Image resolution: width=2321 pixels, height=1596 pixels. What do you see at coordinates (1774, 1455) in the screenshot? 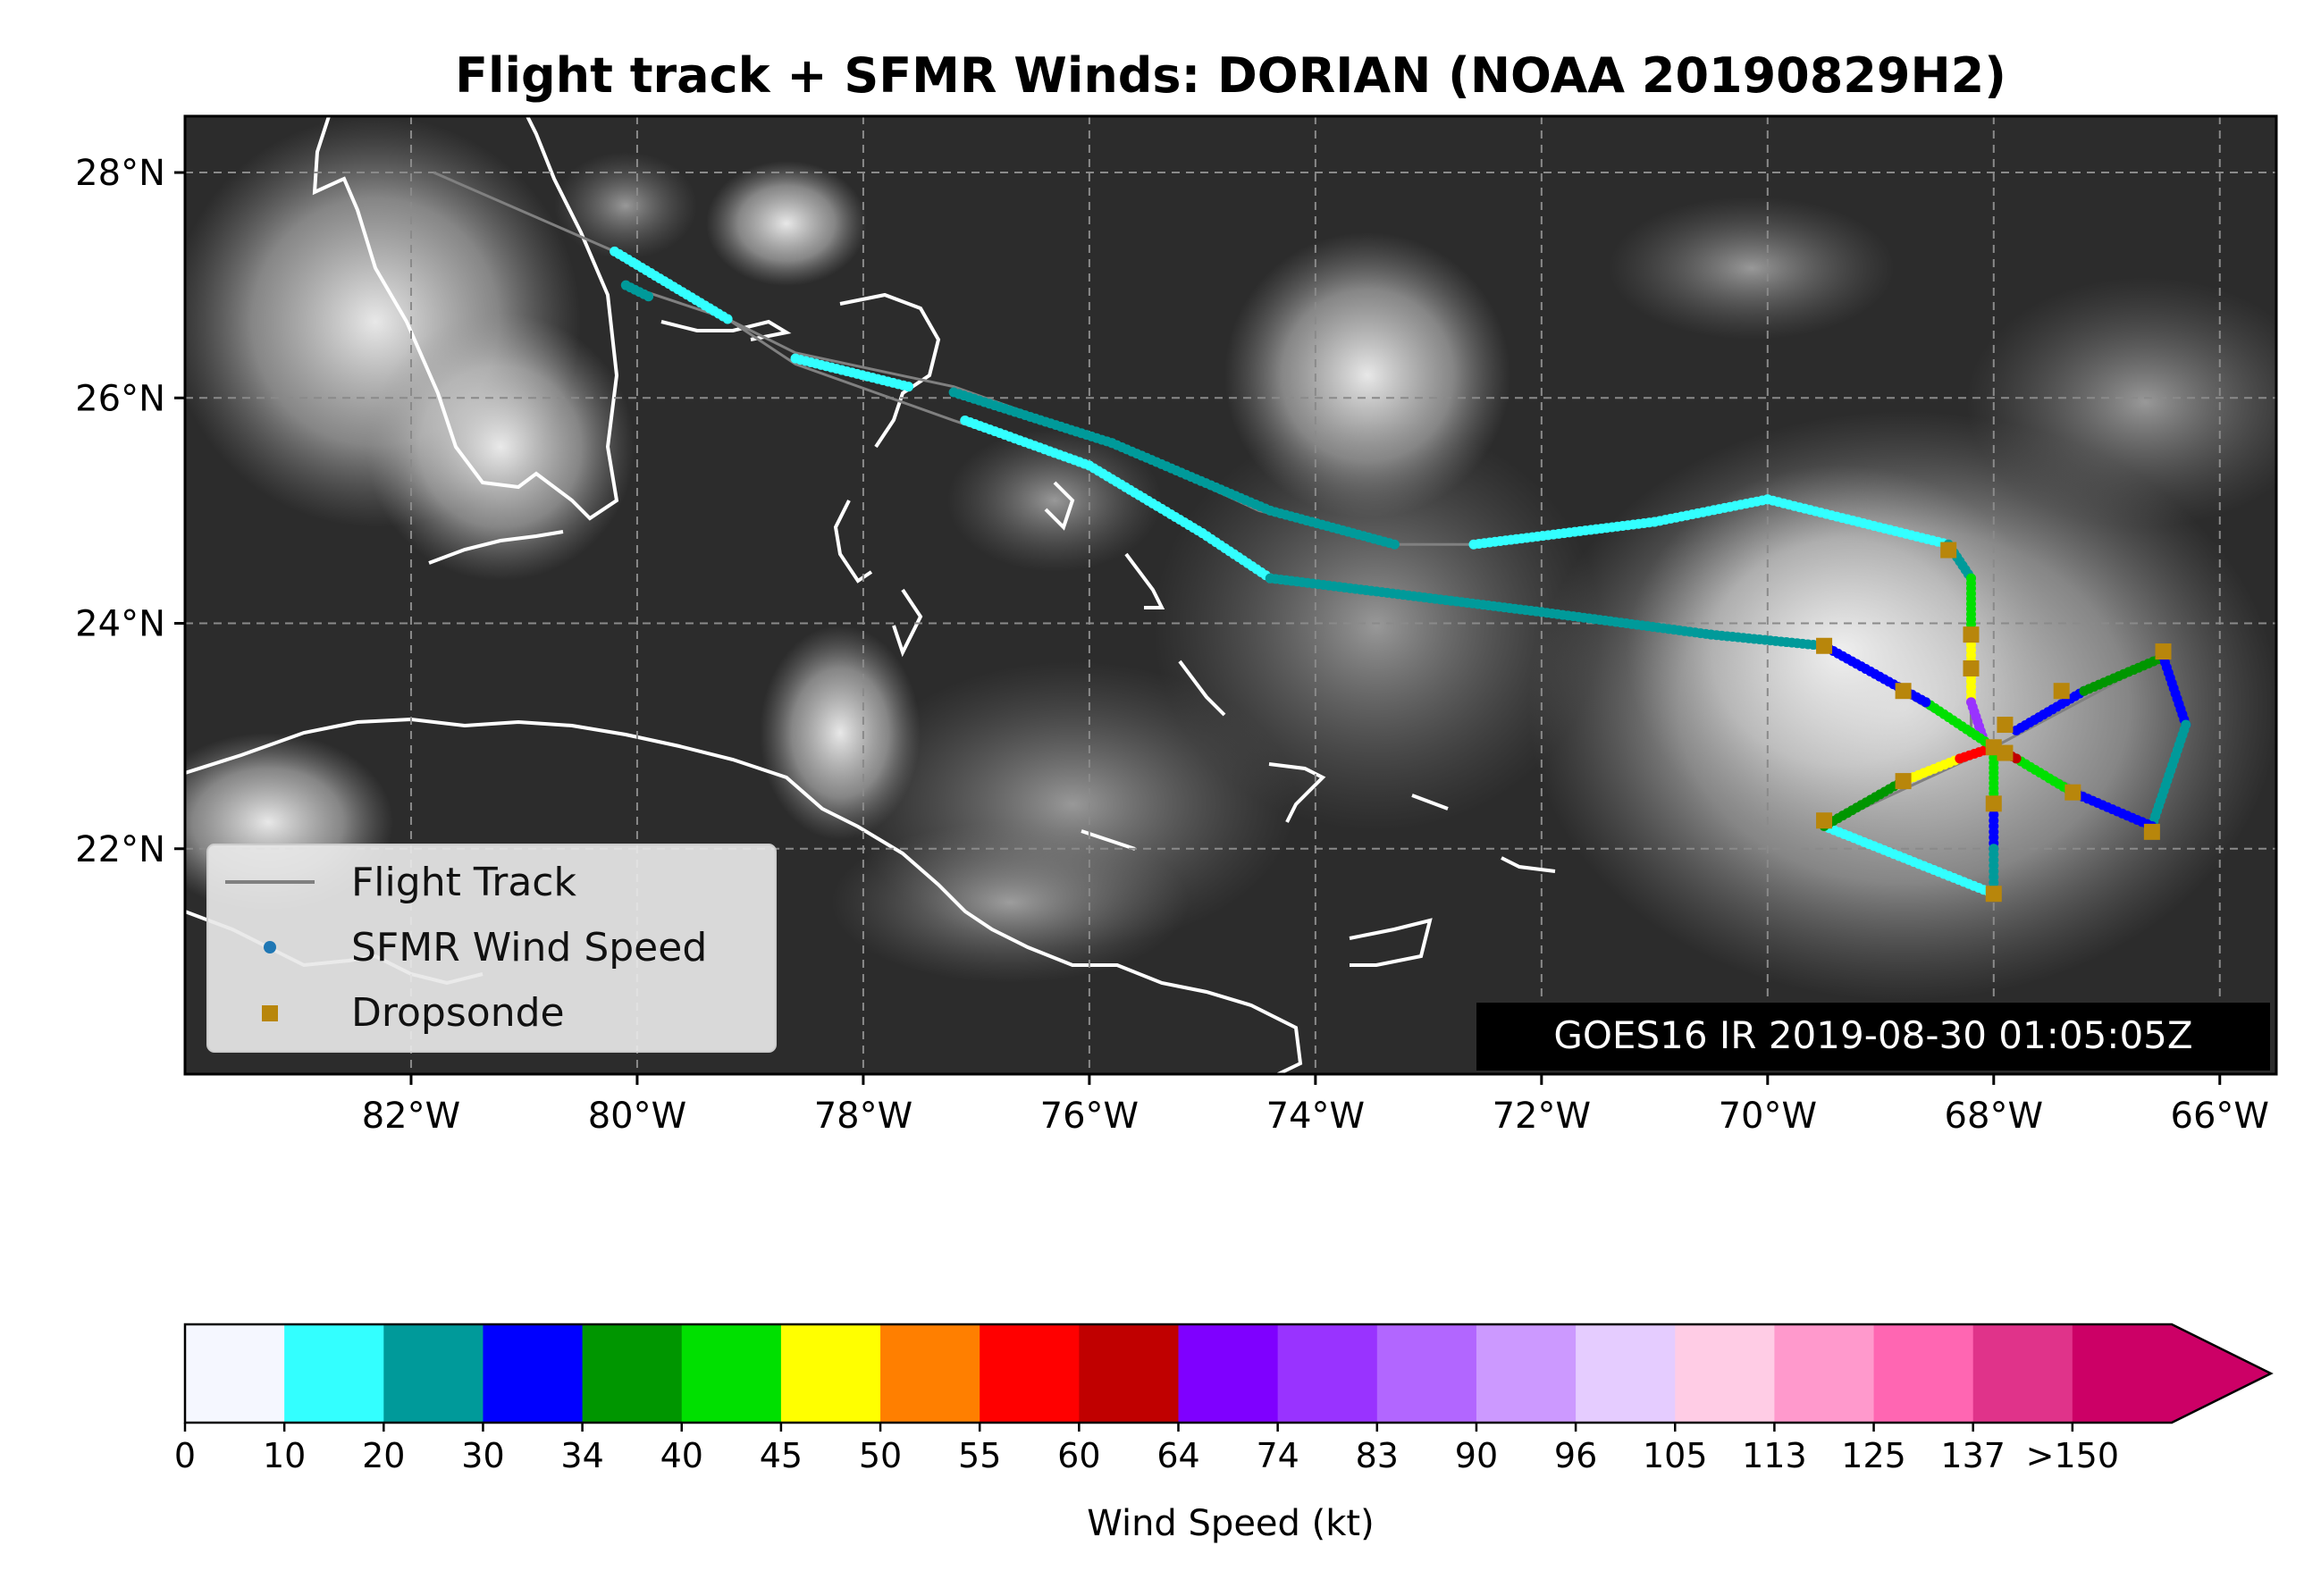
I see `colorbar-tick-label: 113` at bounding box center [1774, 1455].